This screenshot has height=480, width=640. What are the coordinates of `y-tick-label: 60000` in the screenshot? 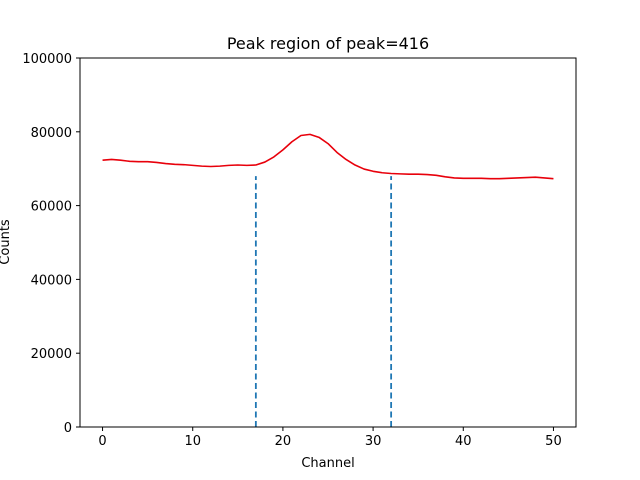 It's located at (51, 207).